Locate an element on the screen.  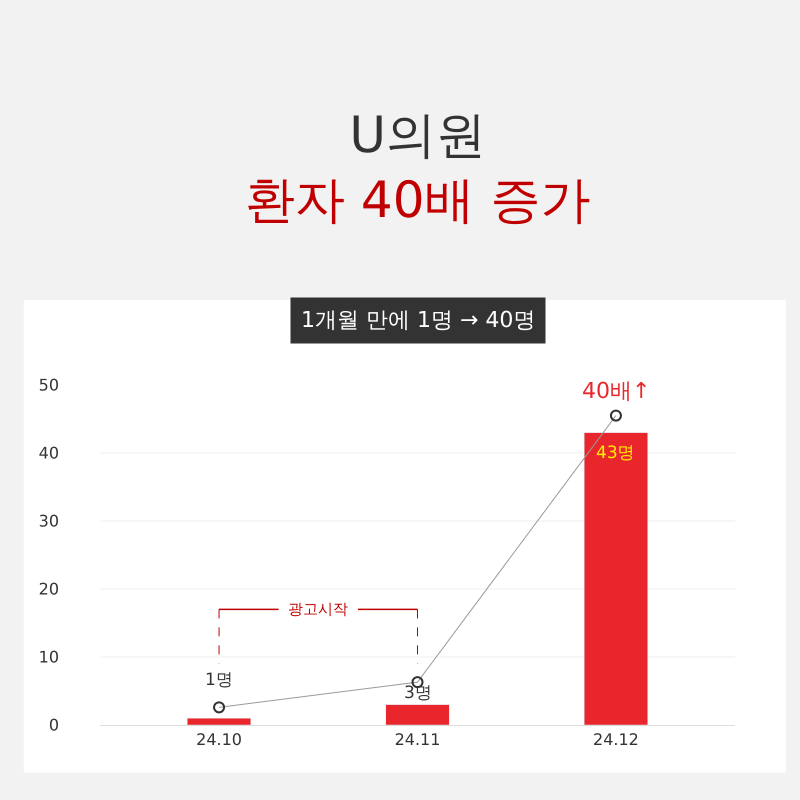
y-tick-label: 0 is located at coordinates (53, 725).